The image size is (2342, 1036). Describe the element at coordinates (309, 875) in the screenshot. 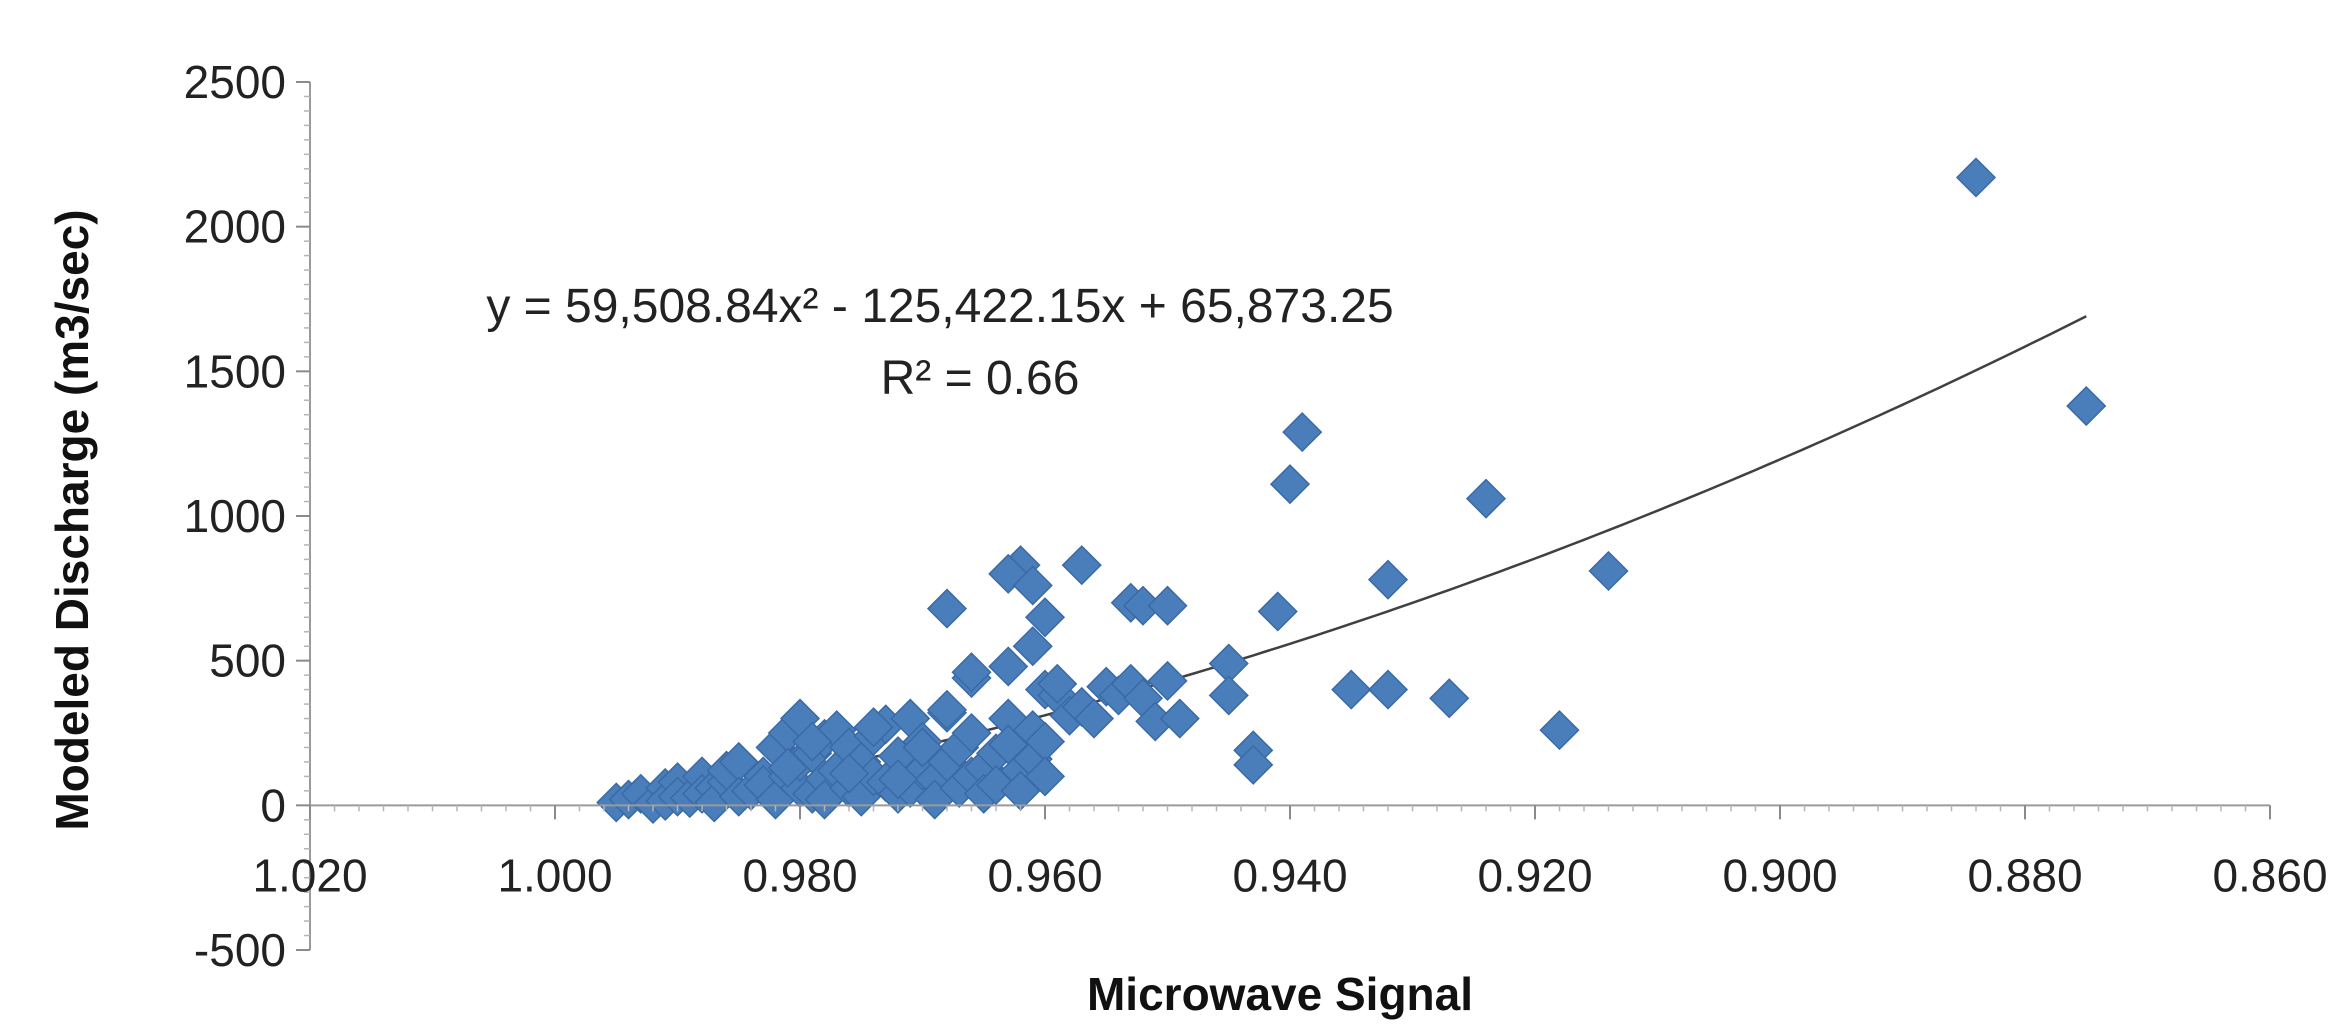

I see `x-tick-label: 1.020` at that location.